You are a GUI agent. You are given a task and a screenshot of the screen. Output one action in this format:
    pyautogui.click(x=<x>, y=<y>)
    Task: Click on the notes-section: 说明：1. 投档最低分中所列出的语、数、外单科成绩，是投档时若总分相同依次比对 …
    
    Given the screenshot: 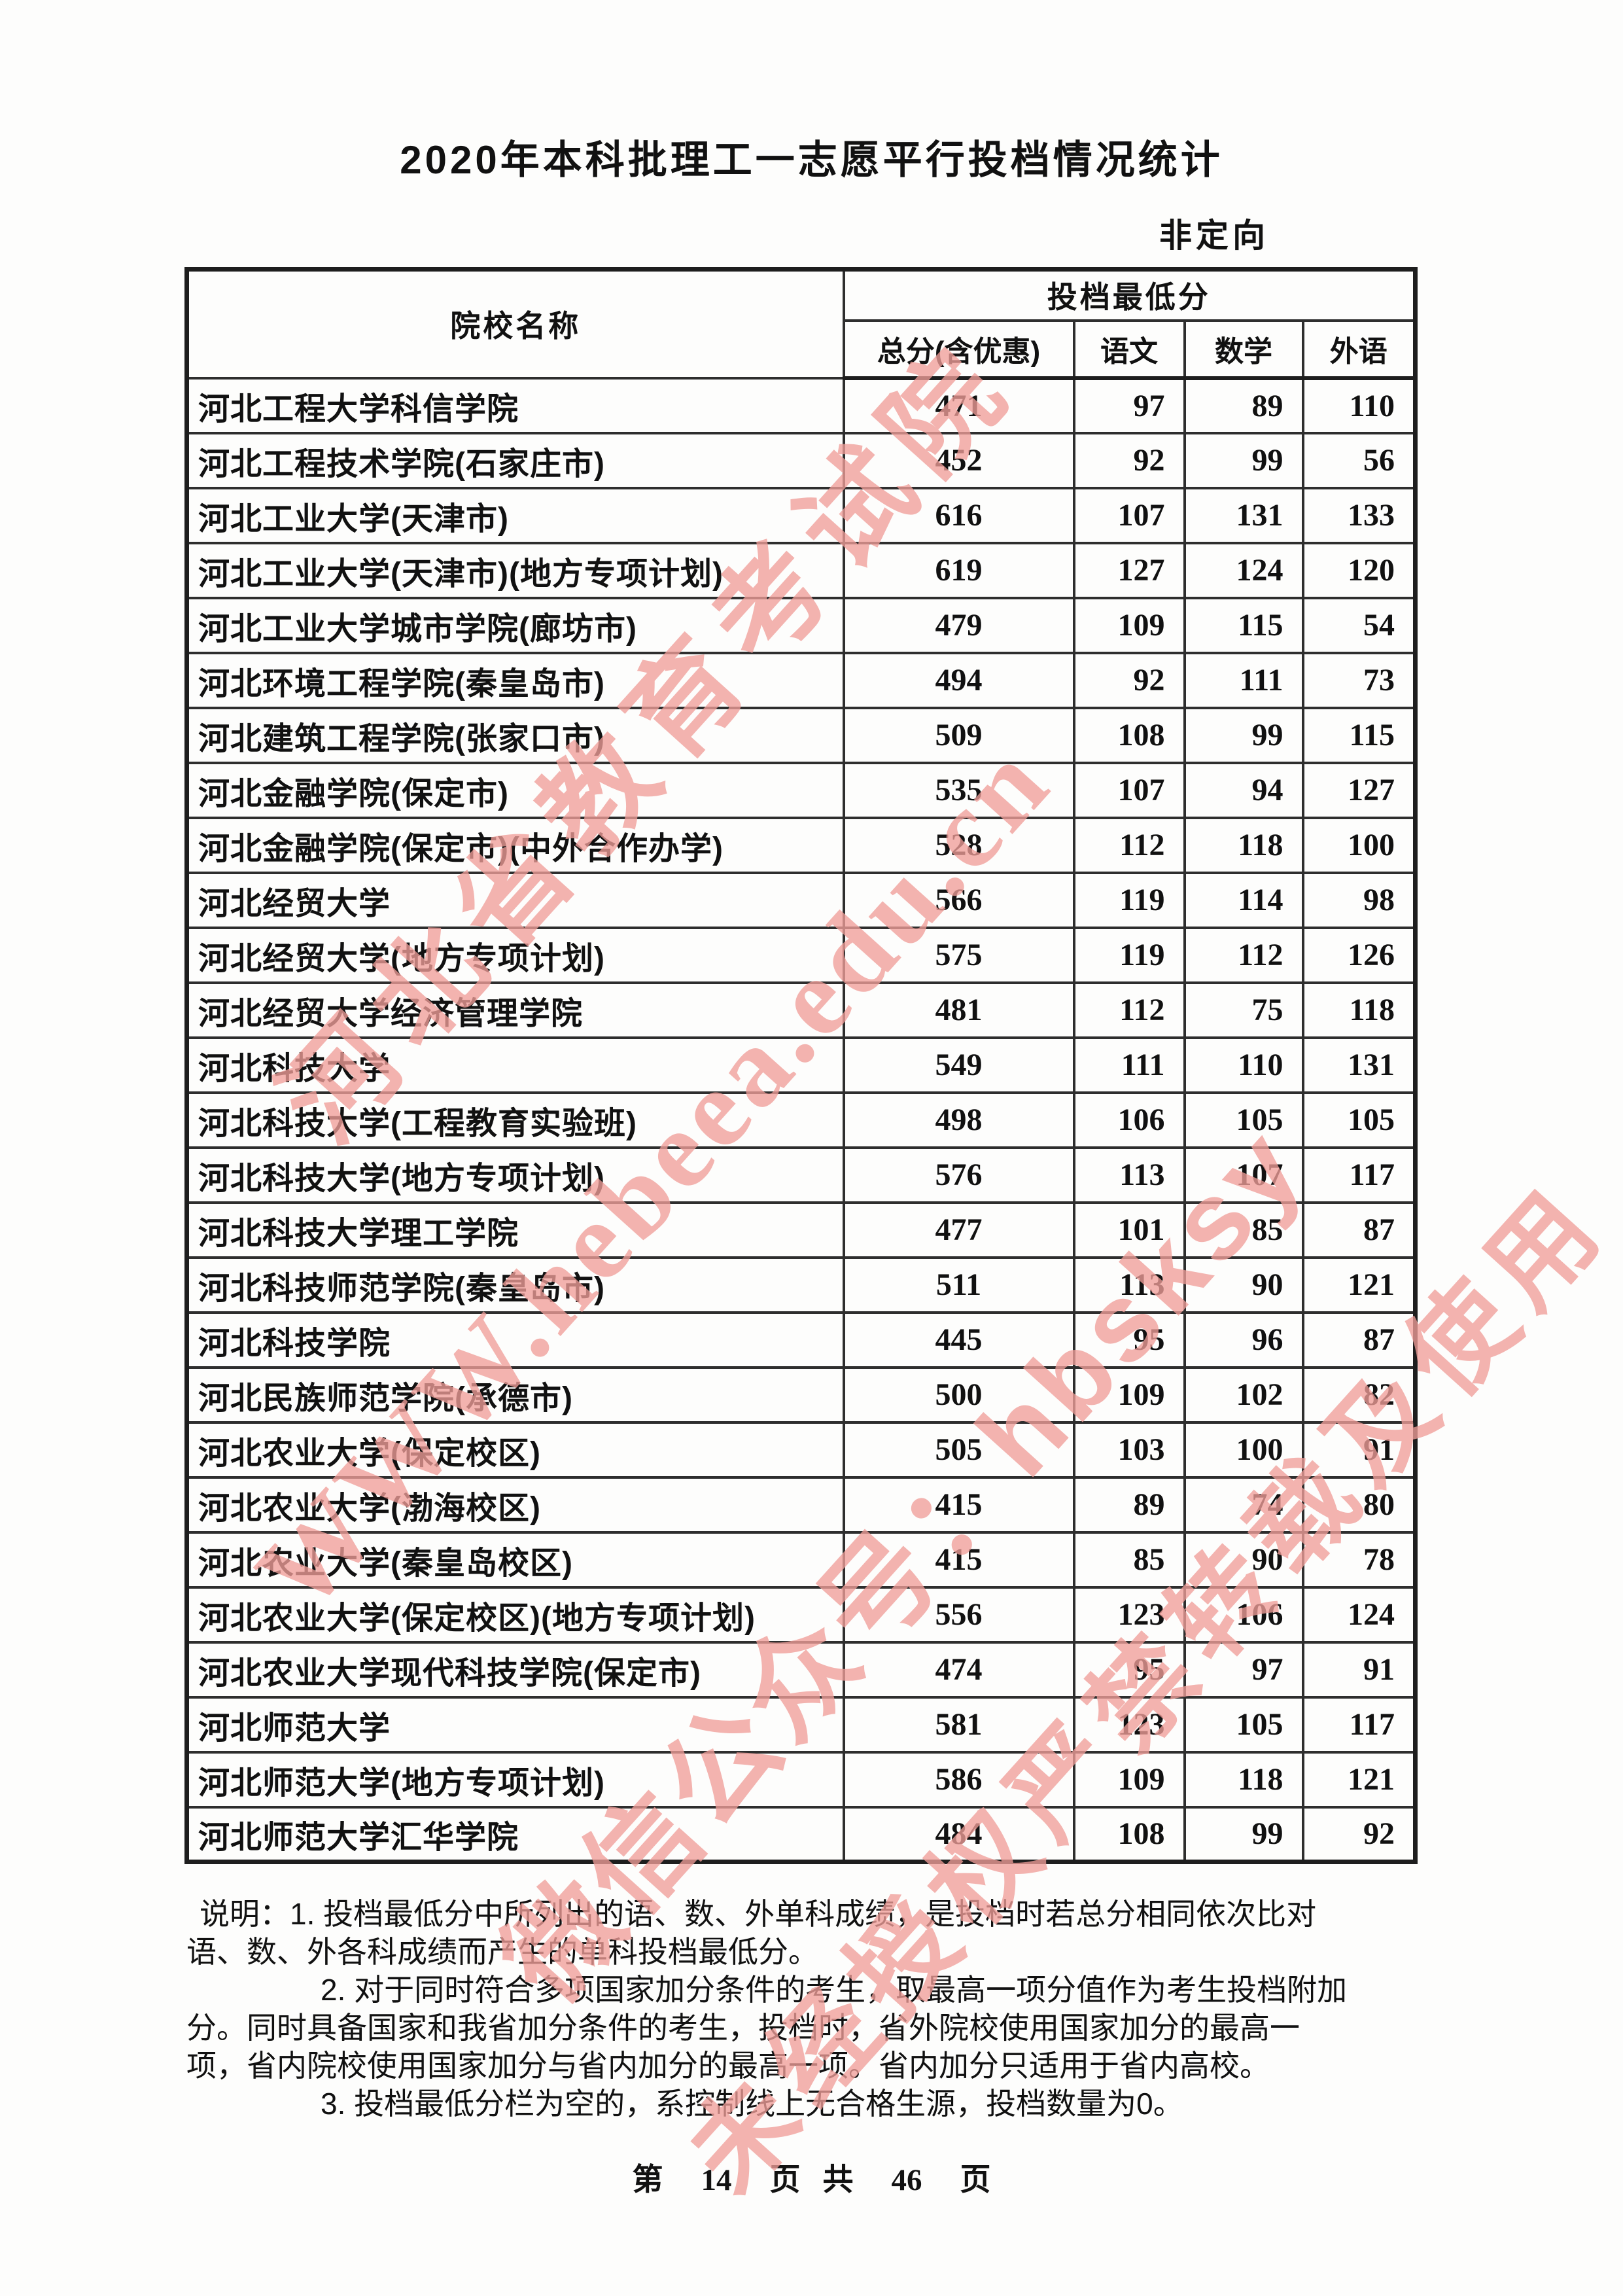 What is the action you would take?
    pyautogui.click(x=805, y=2009)
    